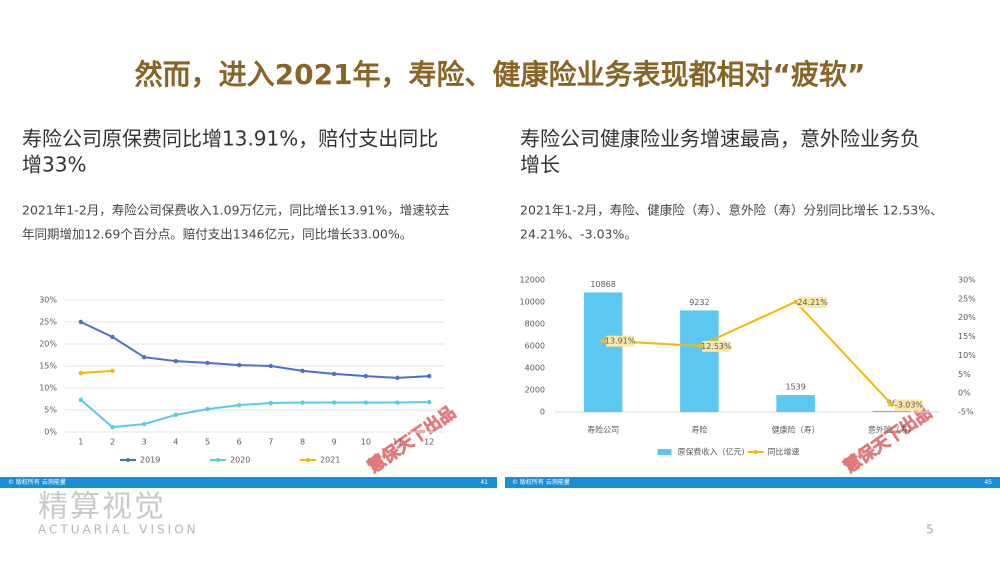  I want to click on x-tick-label: 健康险（寿）, so click(796, 430).